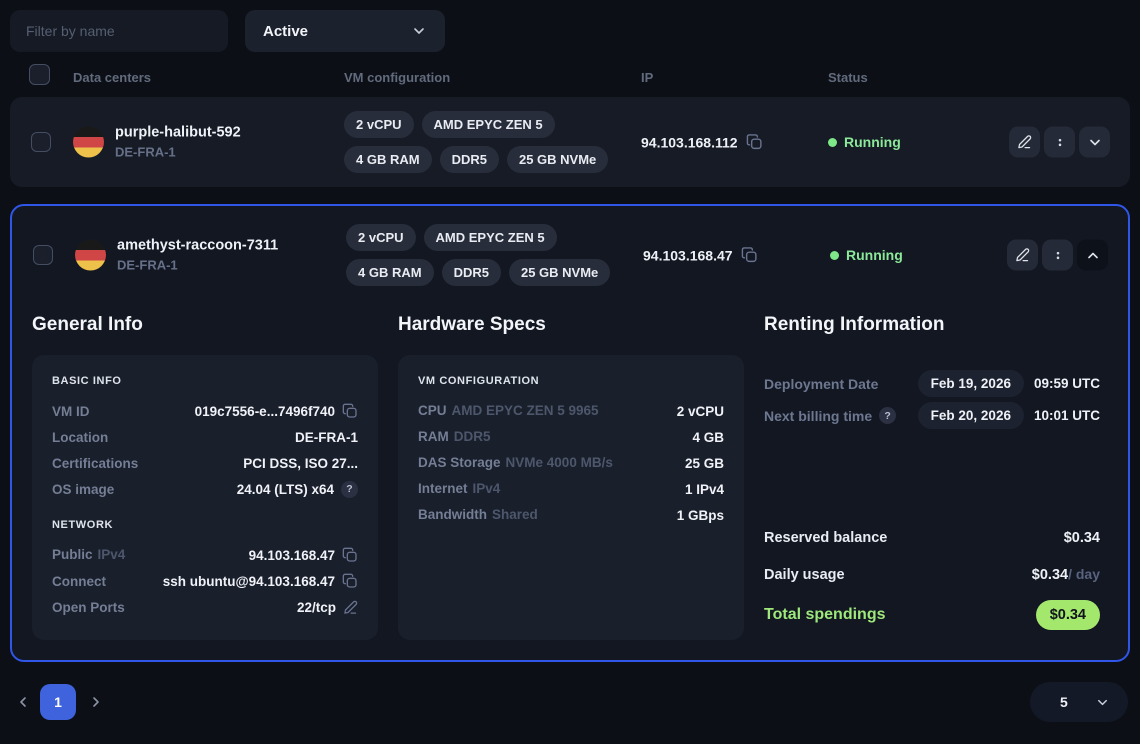 Image resolution: width=1140 pixels, height=744 pixels. What do you see at coordinates (1066, 383) in the screenshot?
I see `deployment-time: 09:59 UTC` at bounding box center [1066, 383].